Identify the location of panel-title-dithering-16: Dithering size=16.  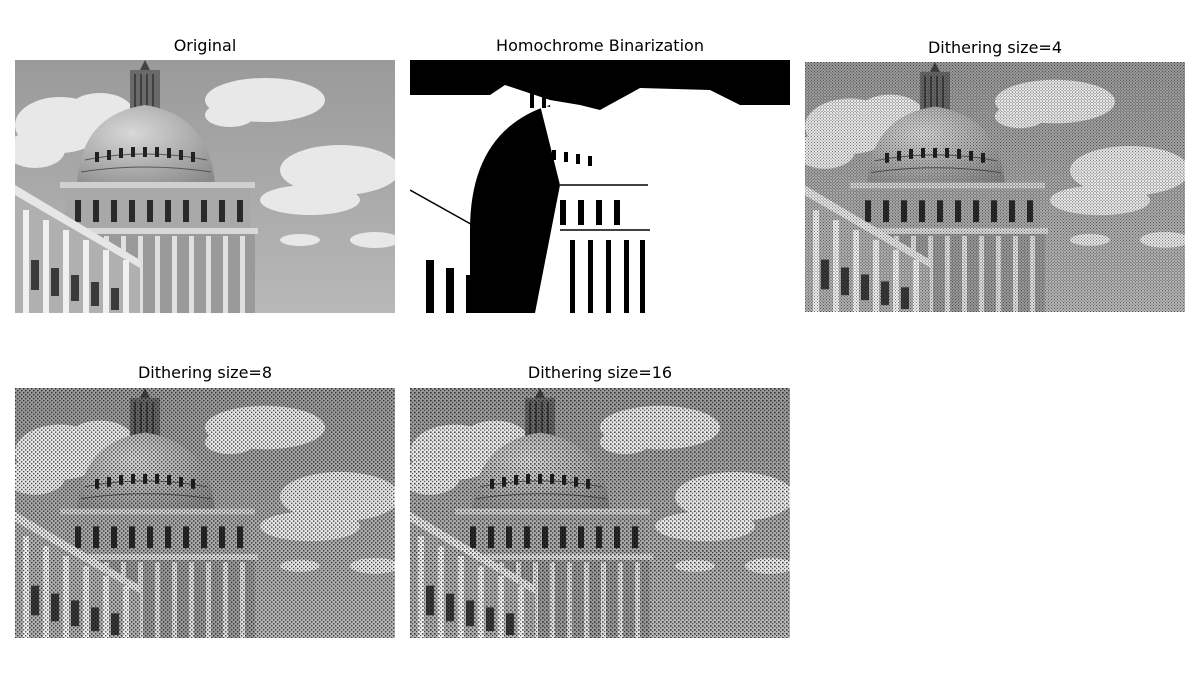
(600, 372).